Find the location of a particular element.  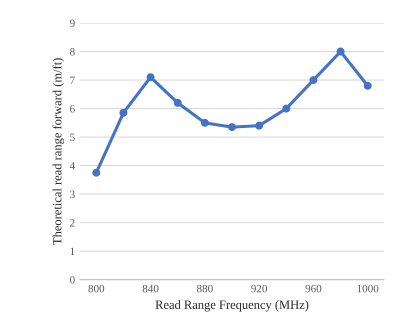

y-tick-label: 1 is located at coordinates (72, 251).